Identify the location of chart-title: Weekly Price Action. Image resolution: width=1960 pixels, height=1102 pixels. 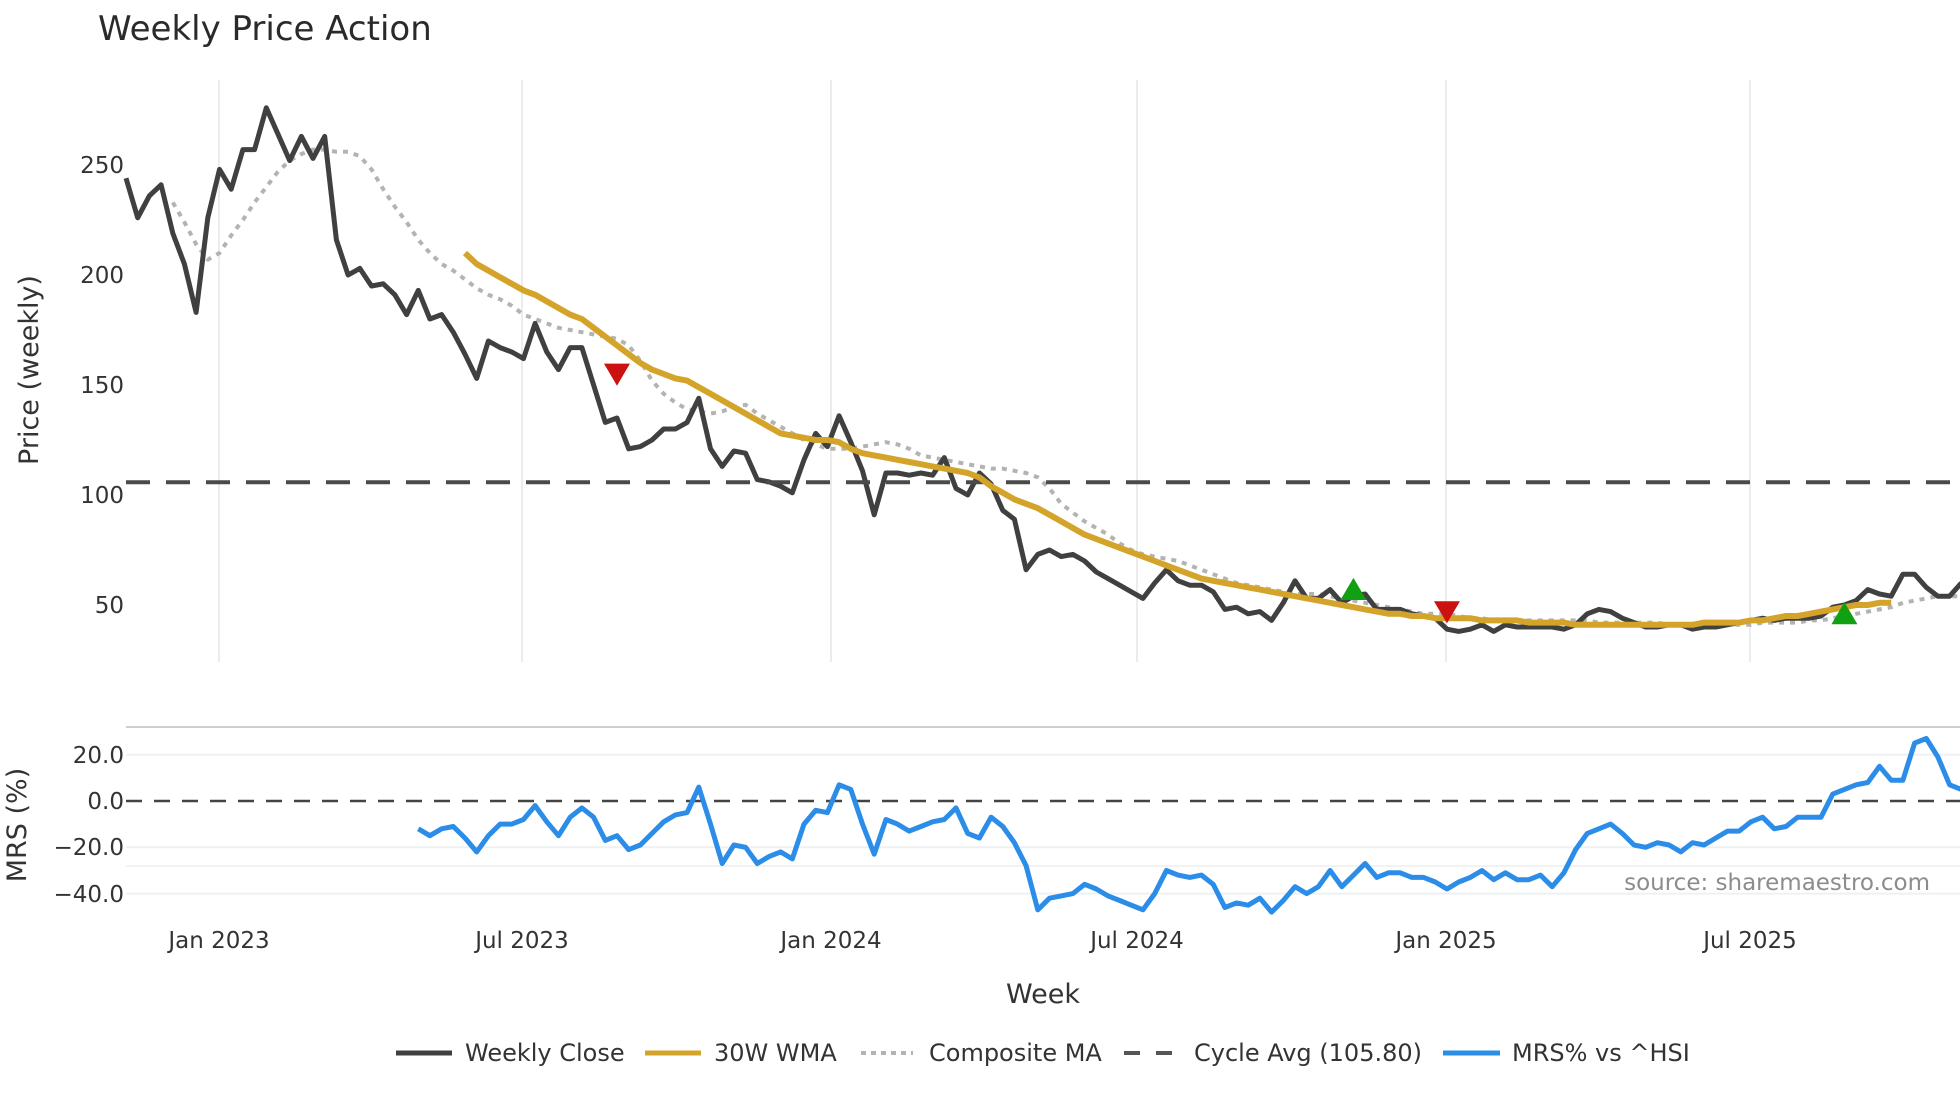
(265, 29).